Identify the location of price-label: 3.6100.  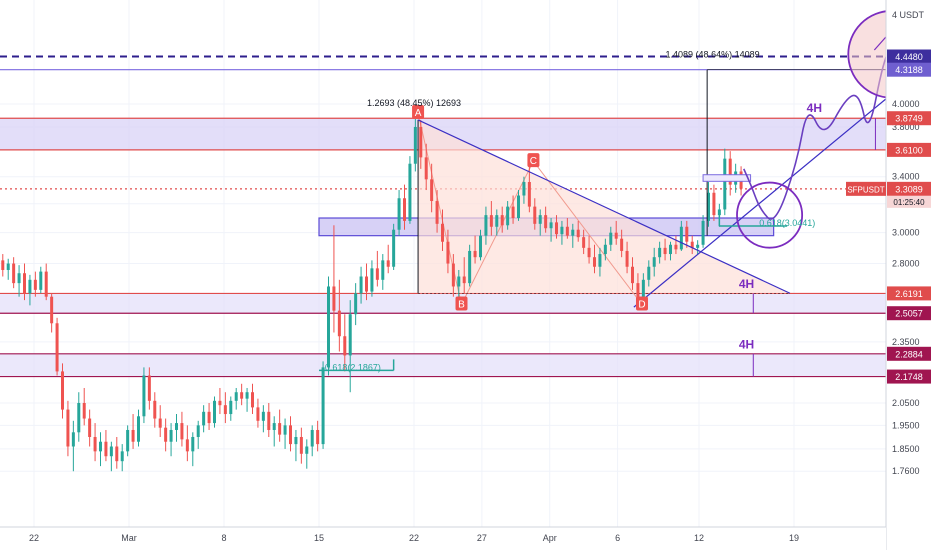
(909, 149).